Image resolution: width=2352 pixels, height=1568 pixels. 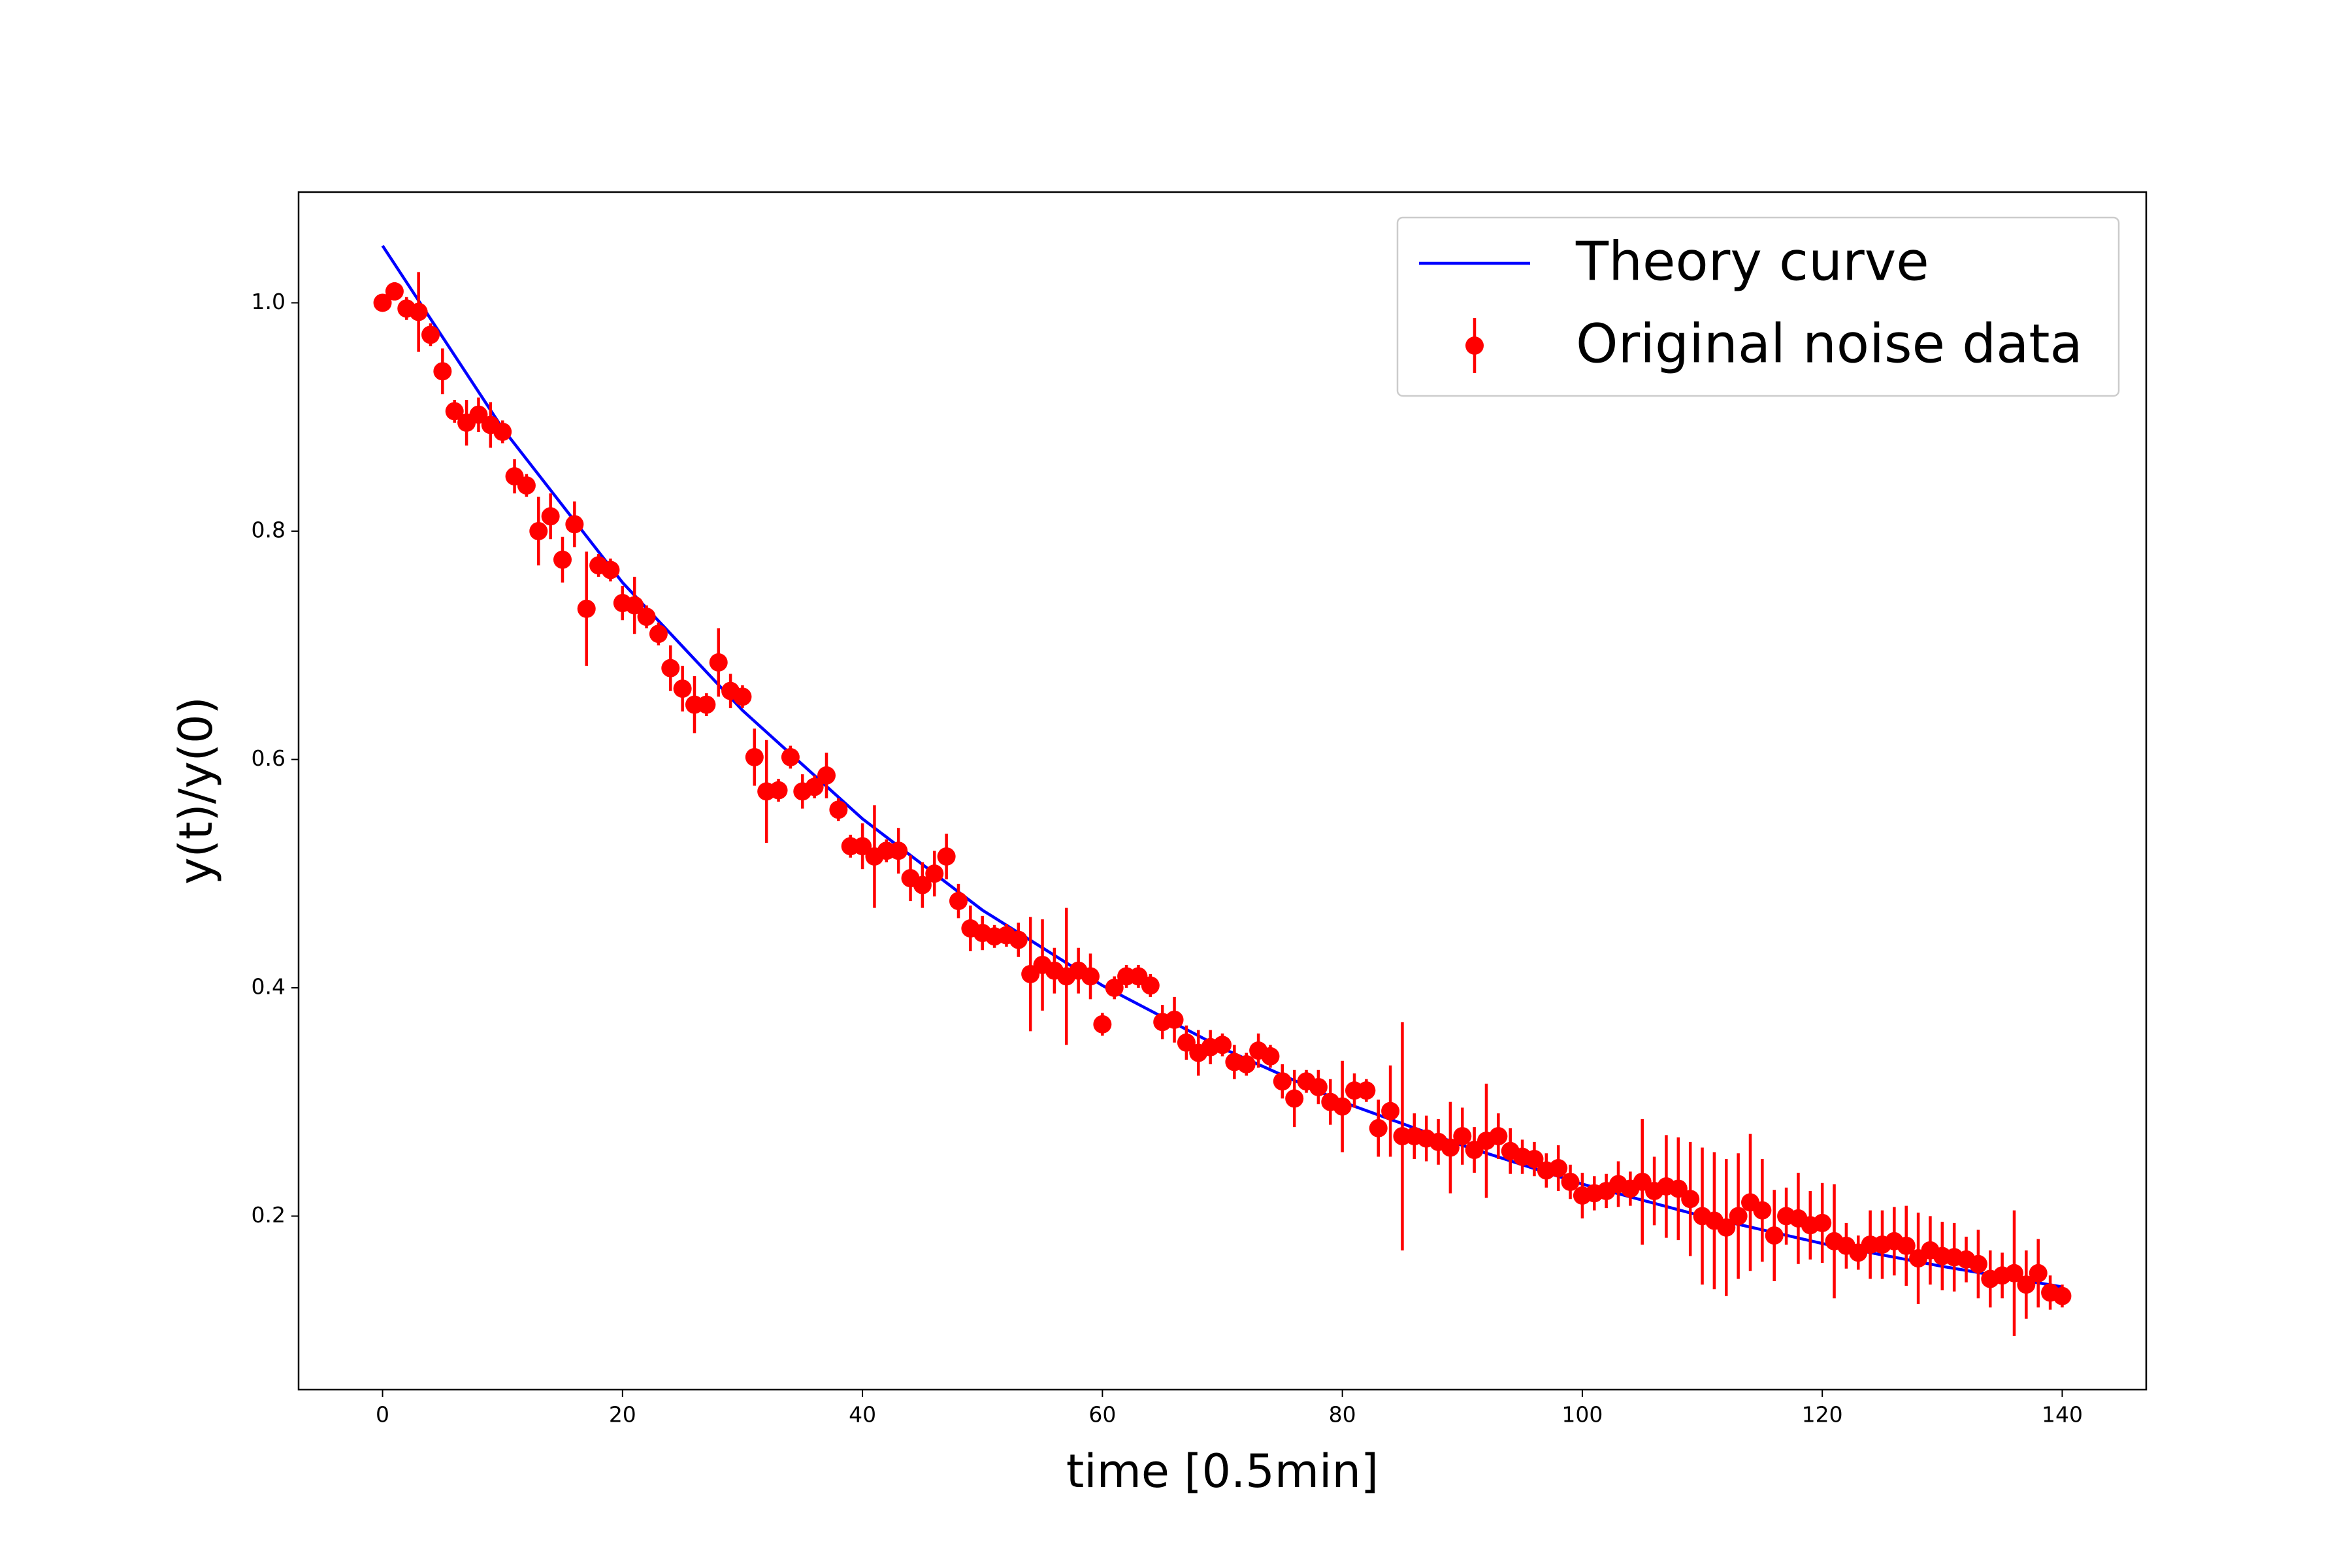 I want to click on x-axis-label: time [0.5min], so click(x=1222, y=1471).